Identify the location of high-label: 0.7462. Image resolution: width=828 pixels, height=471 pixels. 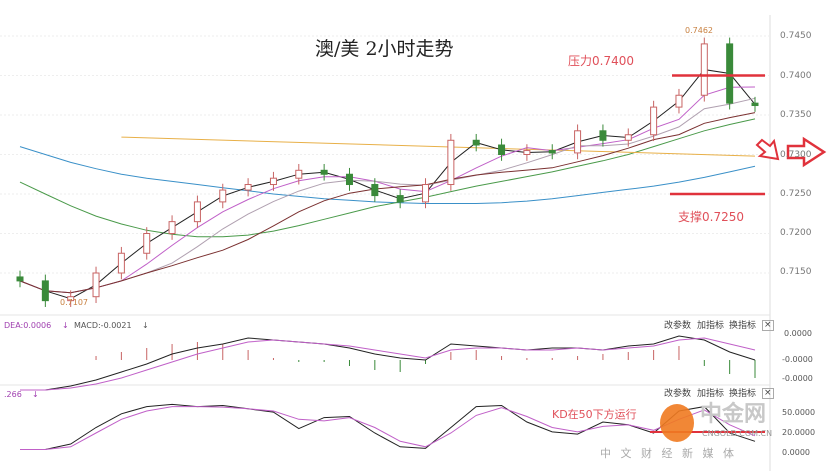
(699, 30).